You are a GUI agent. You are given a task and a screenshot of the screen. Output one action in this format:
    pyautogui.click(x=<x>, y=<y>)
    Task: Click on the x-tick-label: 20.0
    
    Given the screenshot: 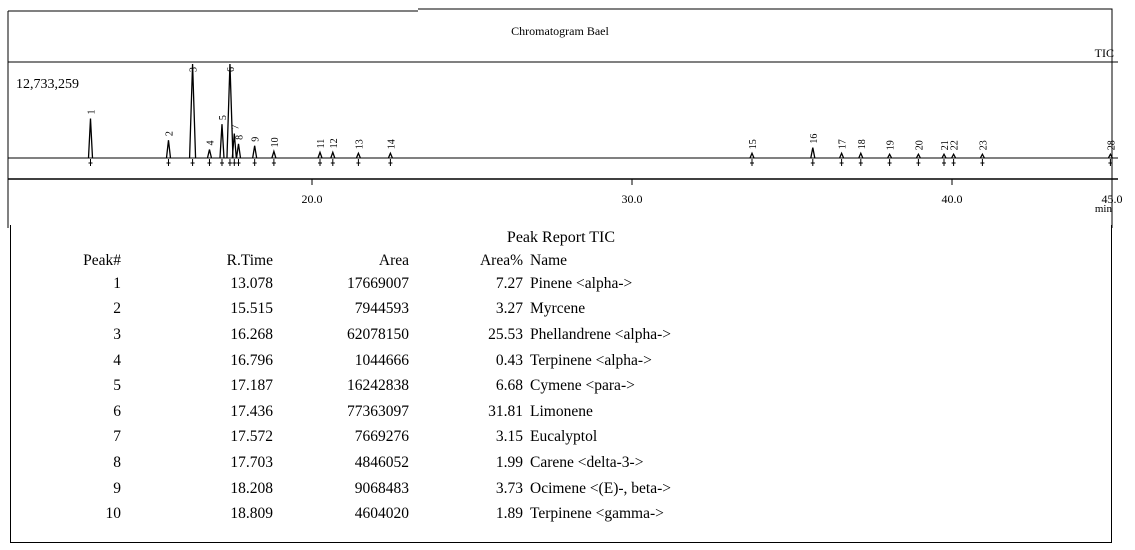 What is the action you would take?
    pyautogui.click(x=312, y=199)
    